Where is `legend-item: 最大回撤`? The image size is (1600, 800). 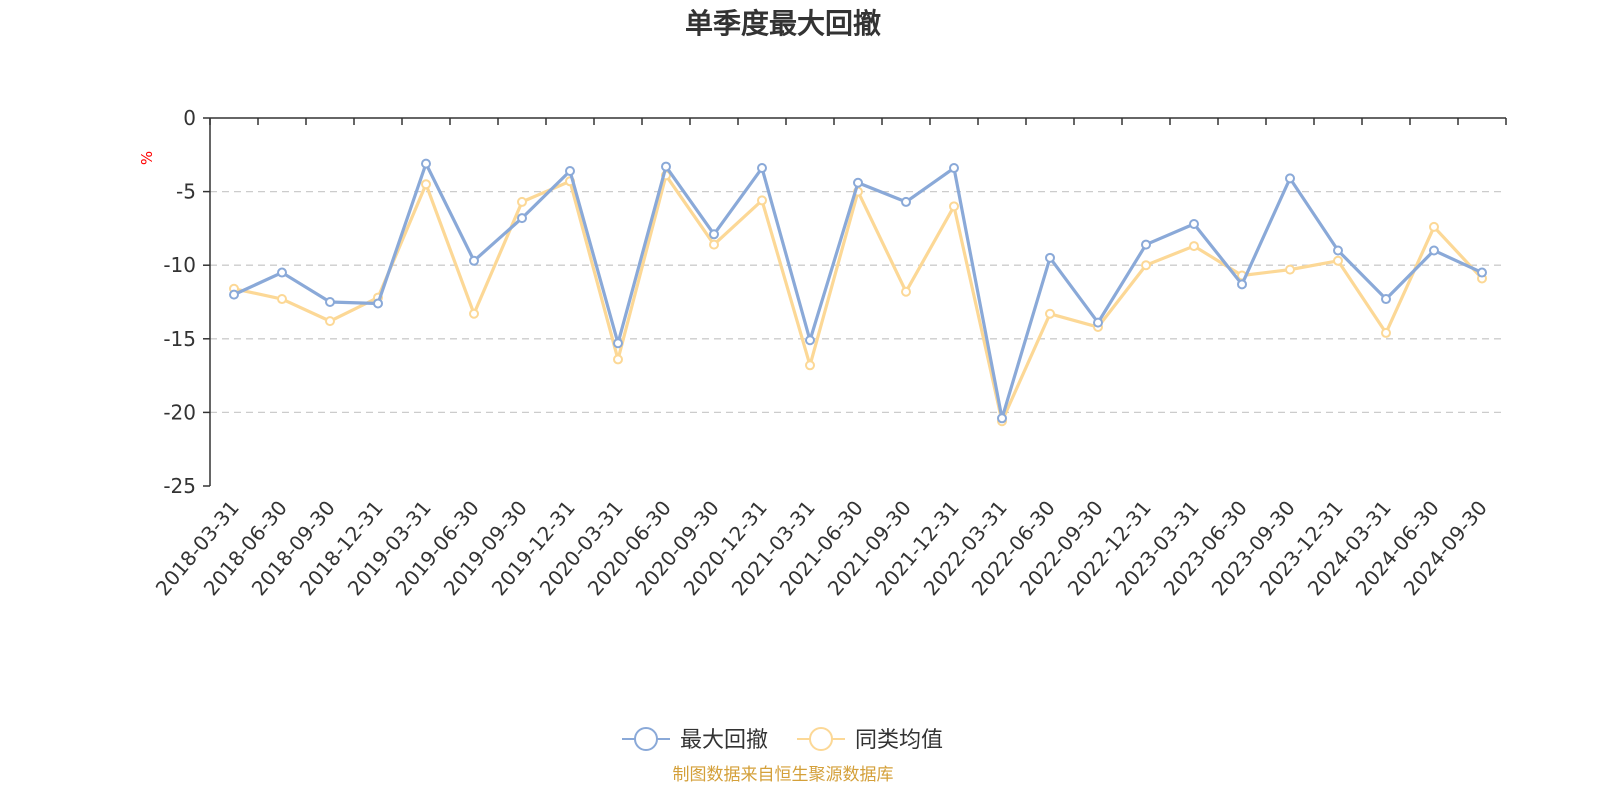 legend-item: 最大回撤 is located at coordinates (695, 740).